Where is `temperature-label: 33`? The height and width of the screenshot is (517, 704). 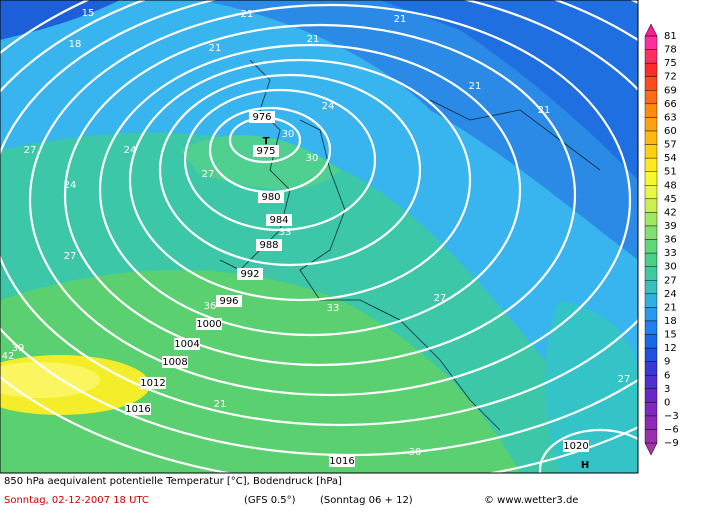 temperature-label: 33 is located at coordinates (285, 232).